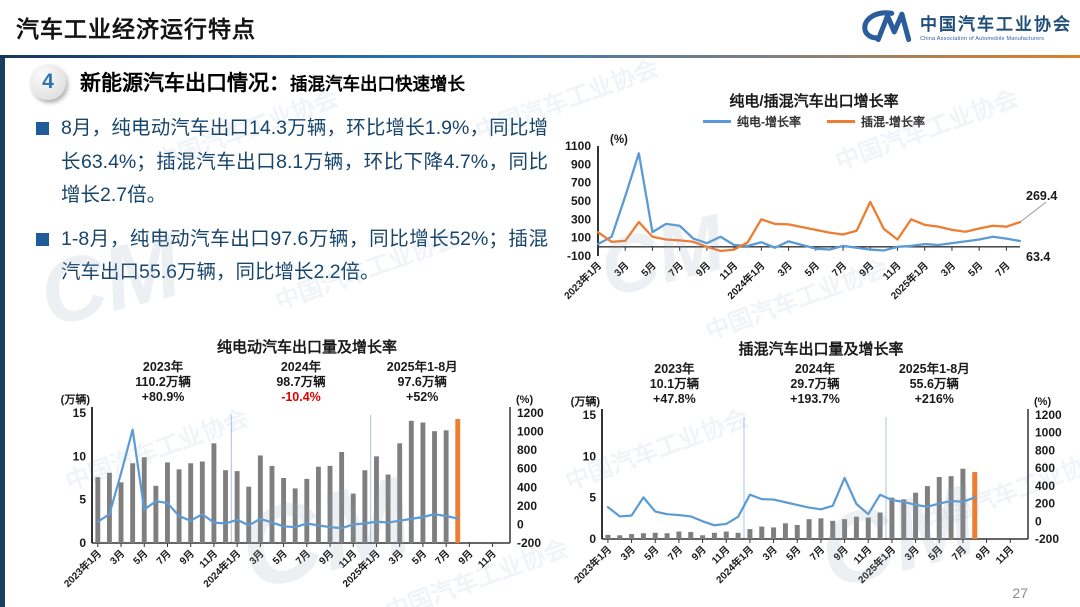 The height and width of the screenshot is (607, 1080). Describe the element at coordinates (581, 164) in the screenshot. I see `svg-text: 900` at that location.